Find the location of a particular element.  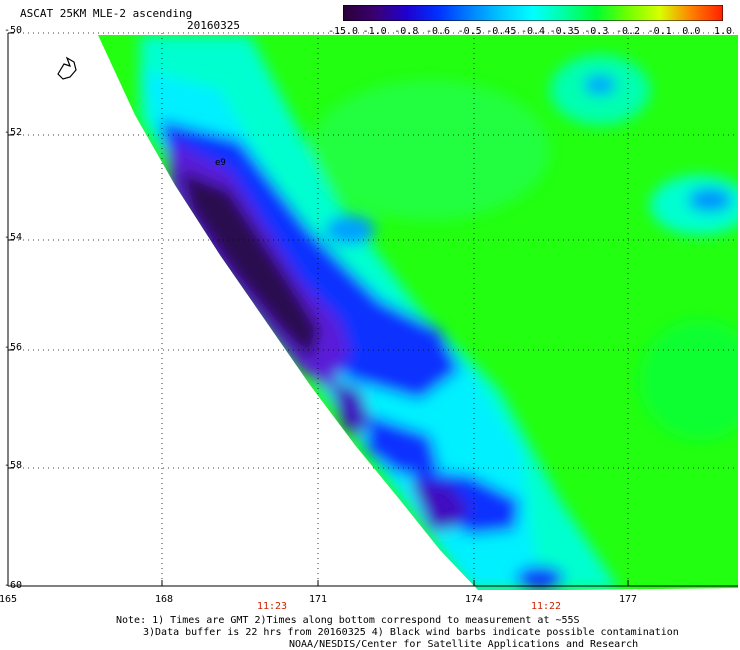

lat-label-52: -52 is located at coordinates (13, 132).